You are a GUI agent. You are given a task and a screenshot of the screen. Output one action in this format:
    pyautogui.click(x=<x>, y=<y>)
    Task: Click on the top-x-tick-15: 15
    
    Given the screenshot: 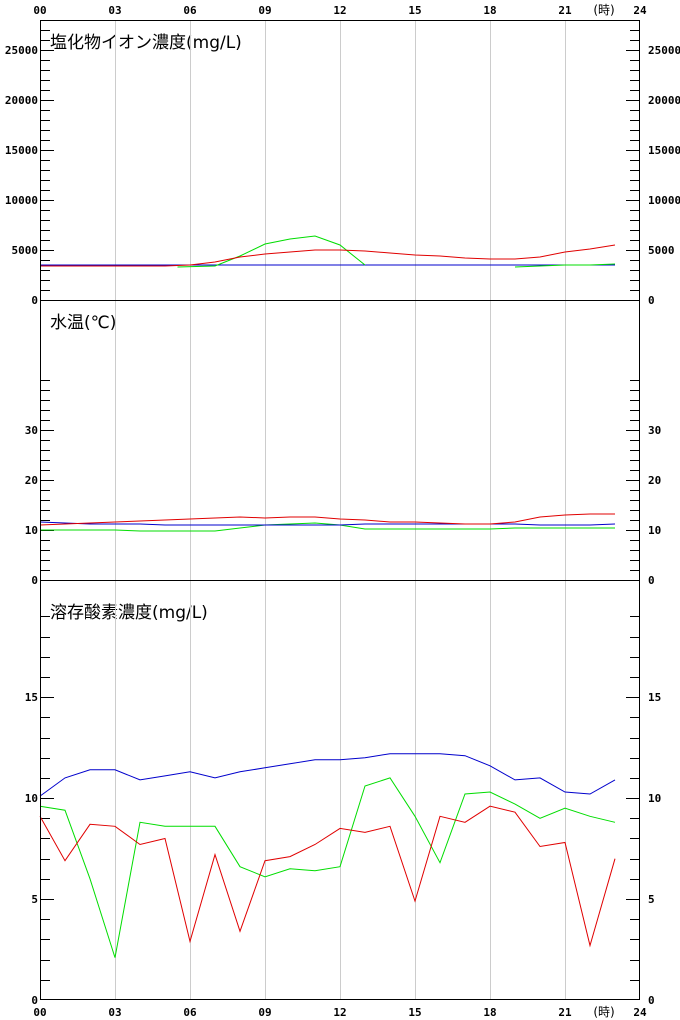 What is the action you would take?
    pyautogui.click(x=414, y=10)
    